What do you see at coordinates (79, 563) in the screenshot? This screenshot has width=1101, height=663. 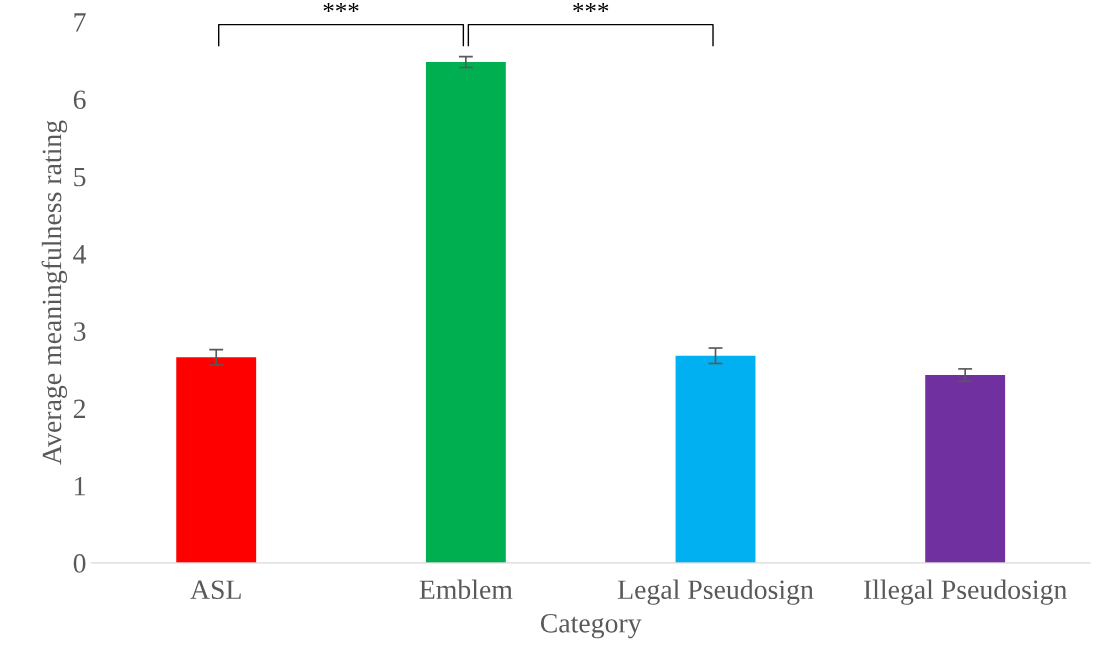 I see `y-tick-label: 0` at bounding box center [79, 563].